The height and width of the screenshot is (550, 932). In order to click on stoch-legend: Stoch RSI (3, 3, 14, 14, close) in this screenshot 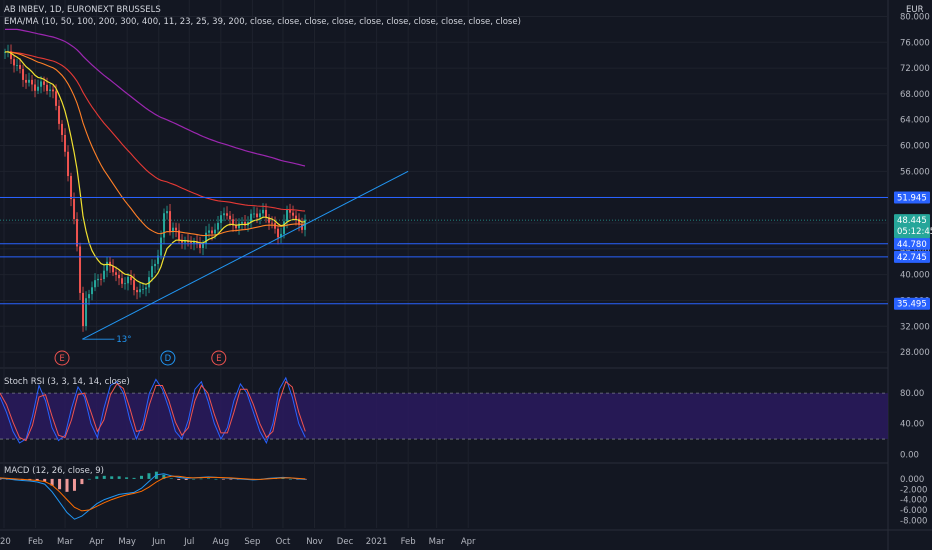, I will do `click(69, 382)`.